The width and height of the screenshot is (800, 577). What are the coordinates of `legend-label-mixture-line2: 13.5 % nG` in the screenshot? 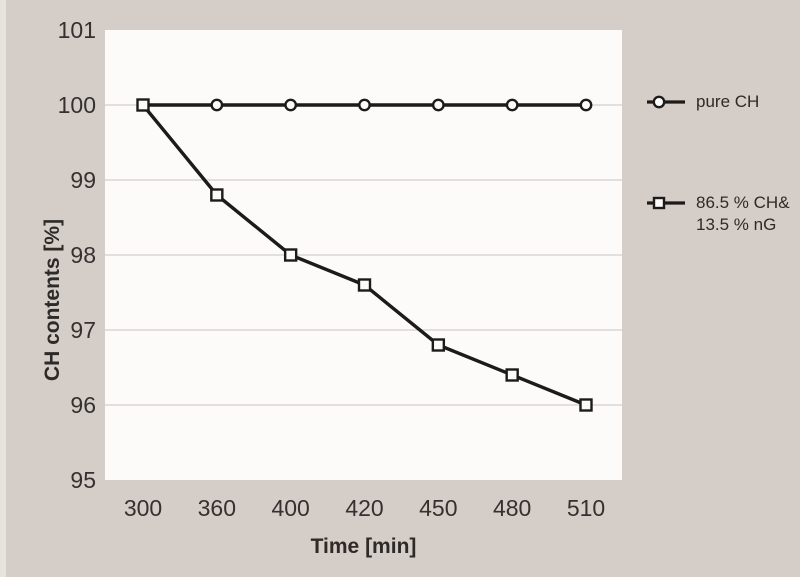 It's located at (736, 224).